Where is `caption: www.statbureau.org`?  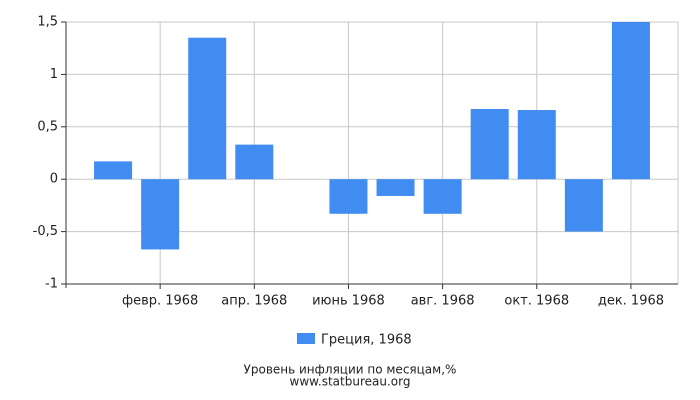
caption: www.statbureau.org is located at coordinates (350, 382).